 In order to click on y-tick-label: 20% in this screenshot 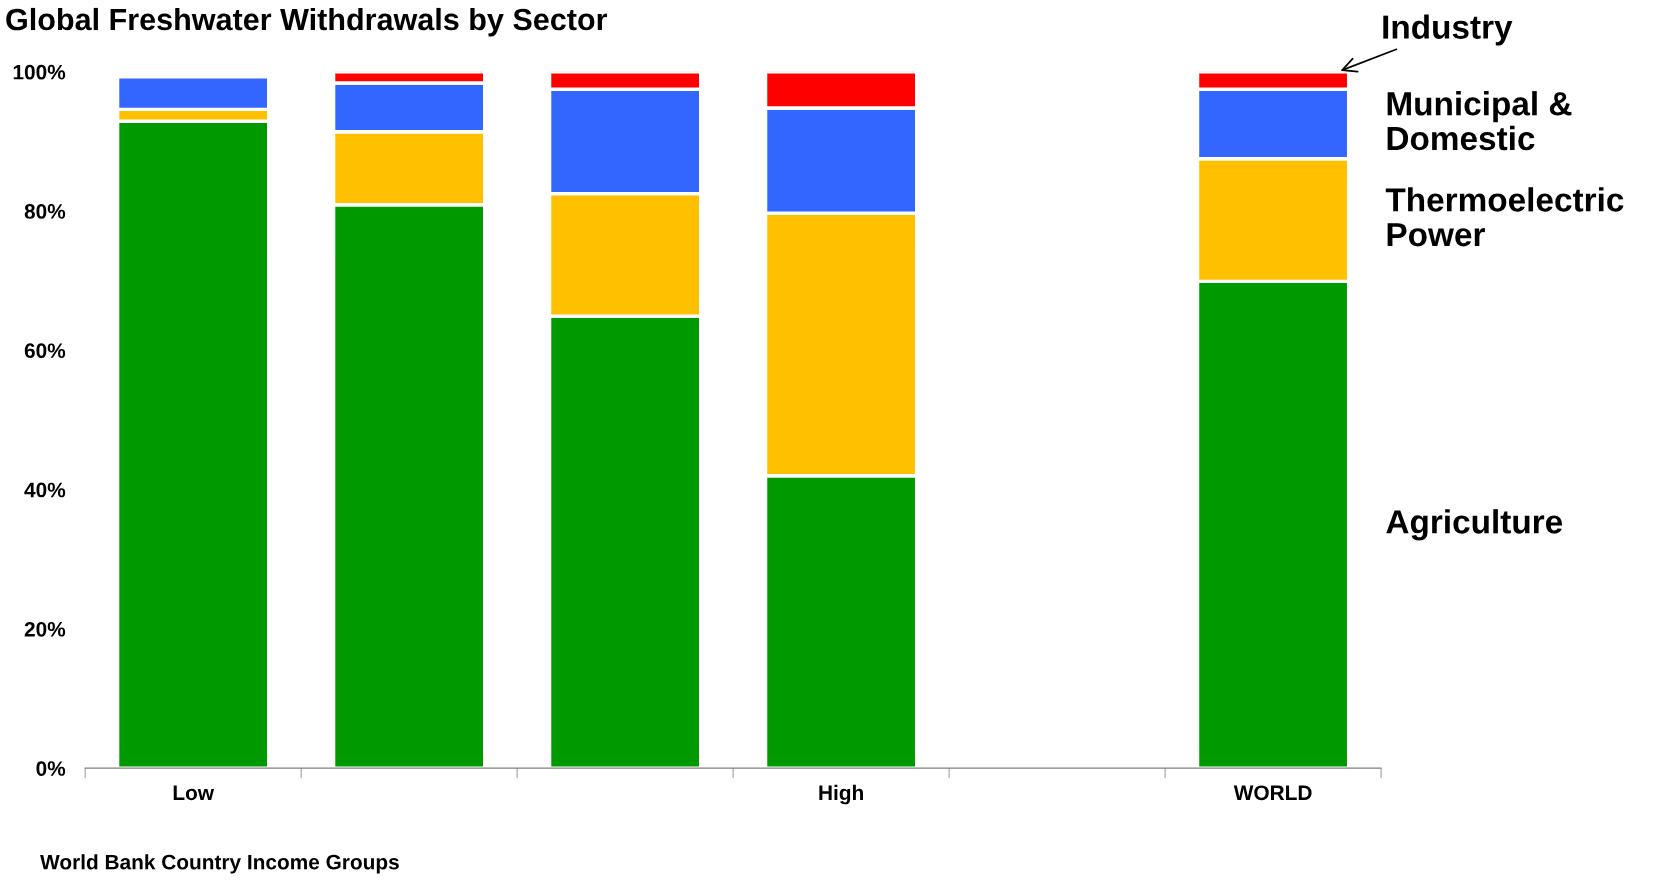, I will do `click(45, 629)`.